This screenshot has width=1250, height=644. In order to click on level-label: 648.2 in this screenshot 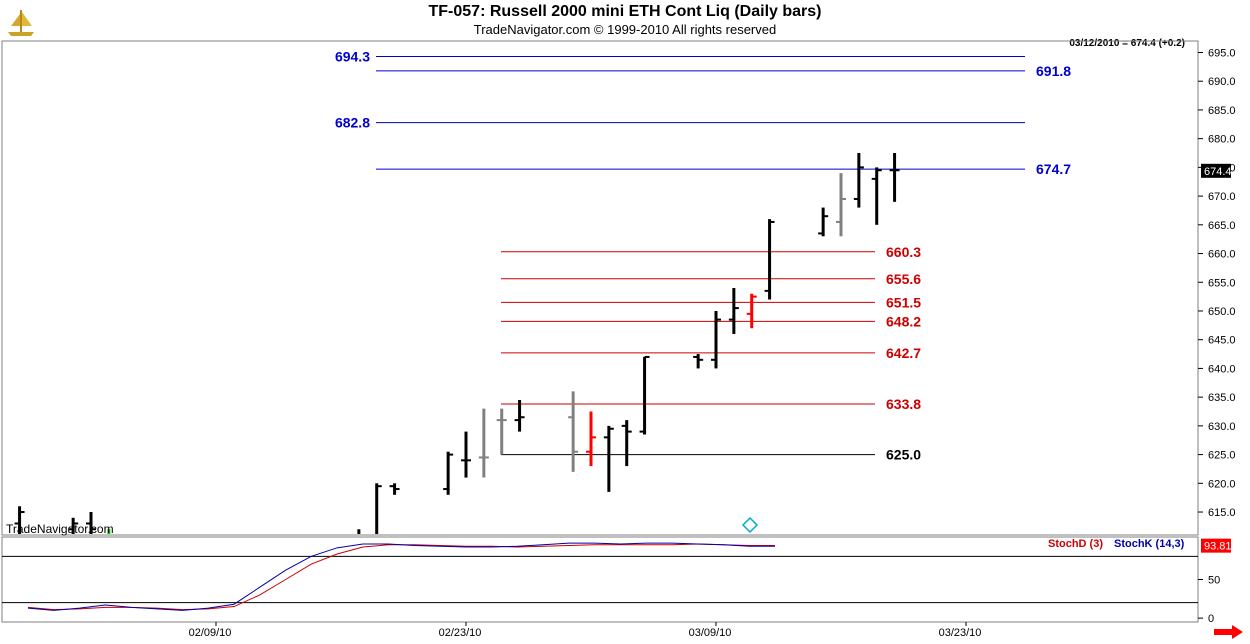, I will do `click(903, 321)`.